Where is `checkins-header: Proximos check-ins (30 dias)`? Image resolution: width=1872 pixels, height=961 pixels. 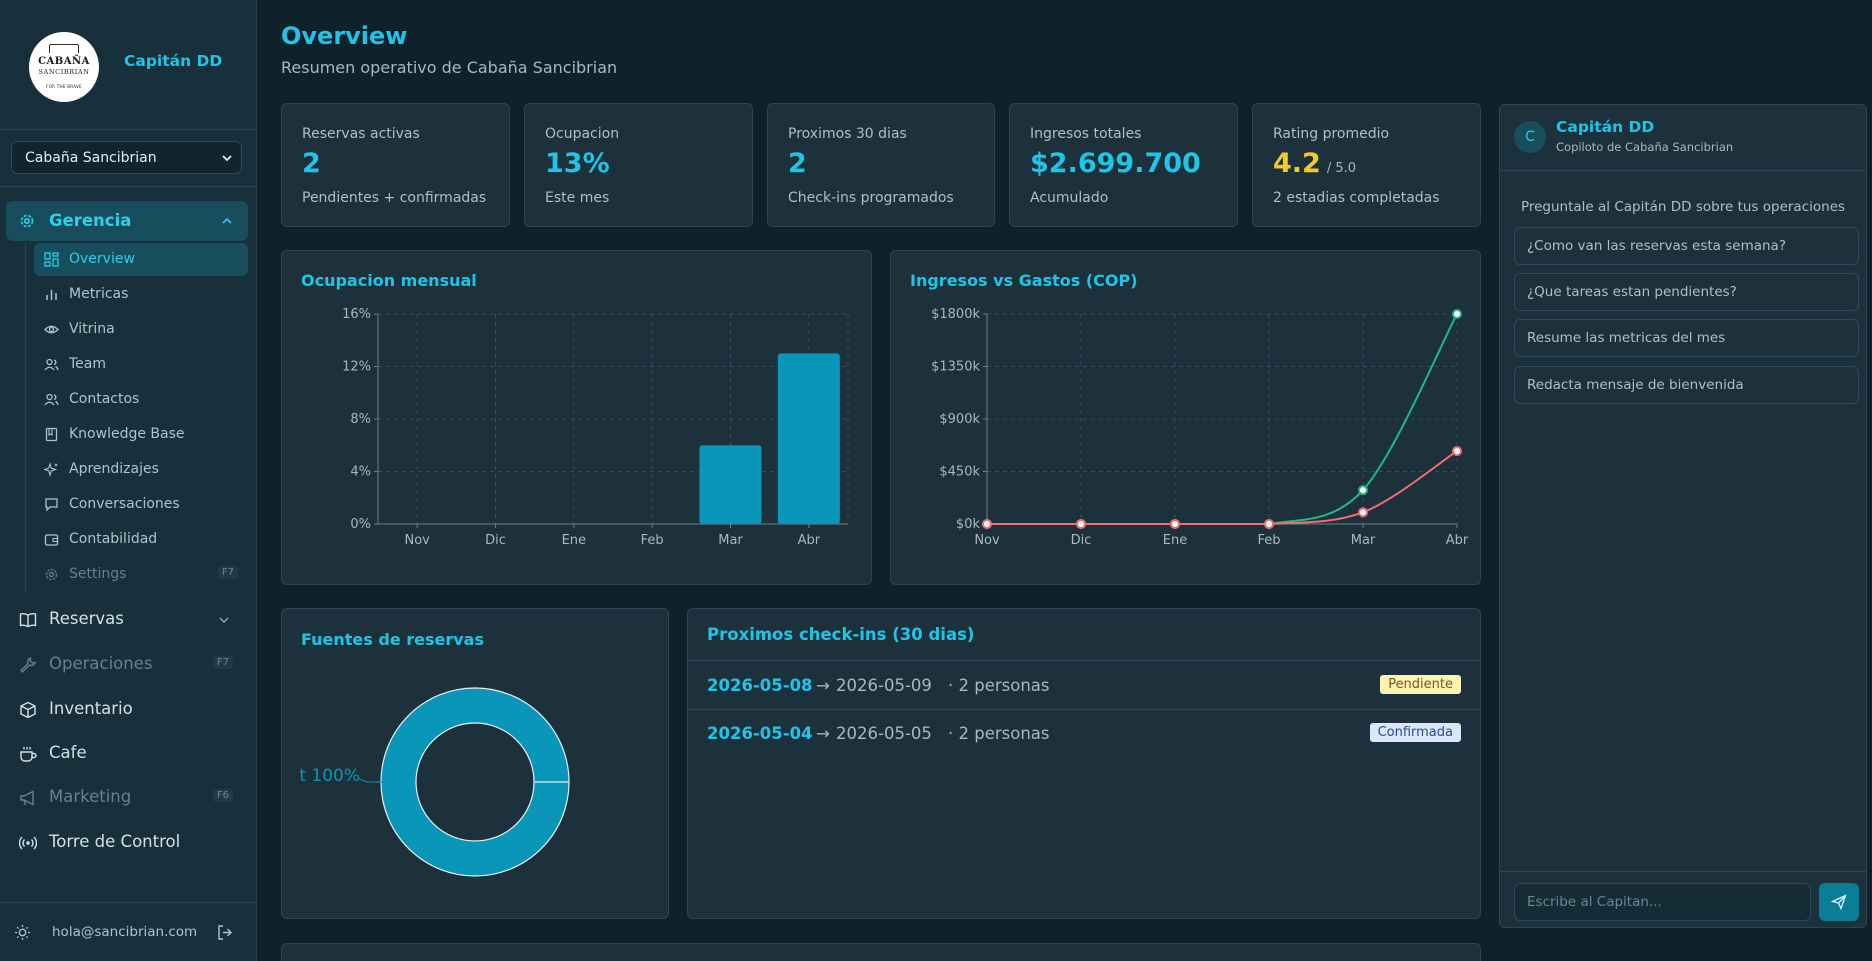
checkins-header: Proximos check-ins (30 dias) is located at coordinates (1084, 635).